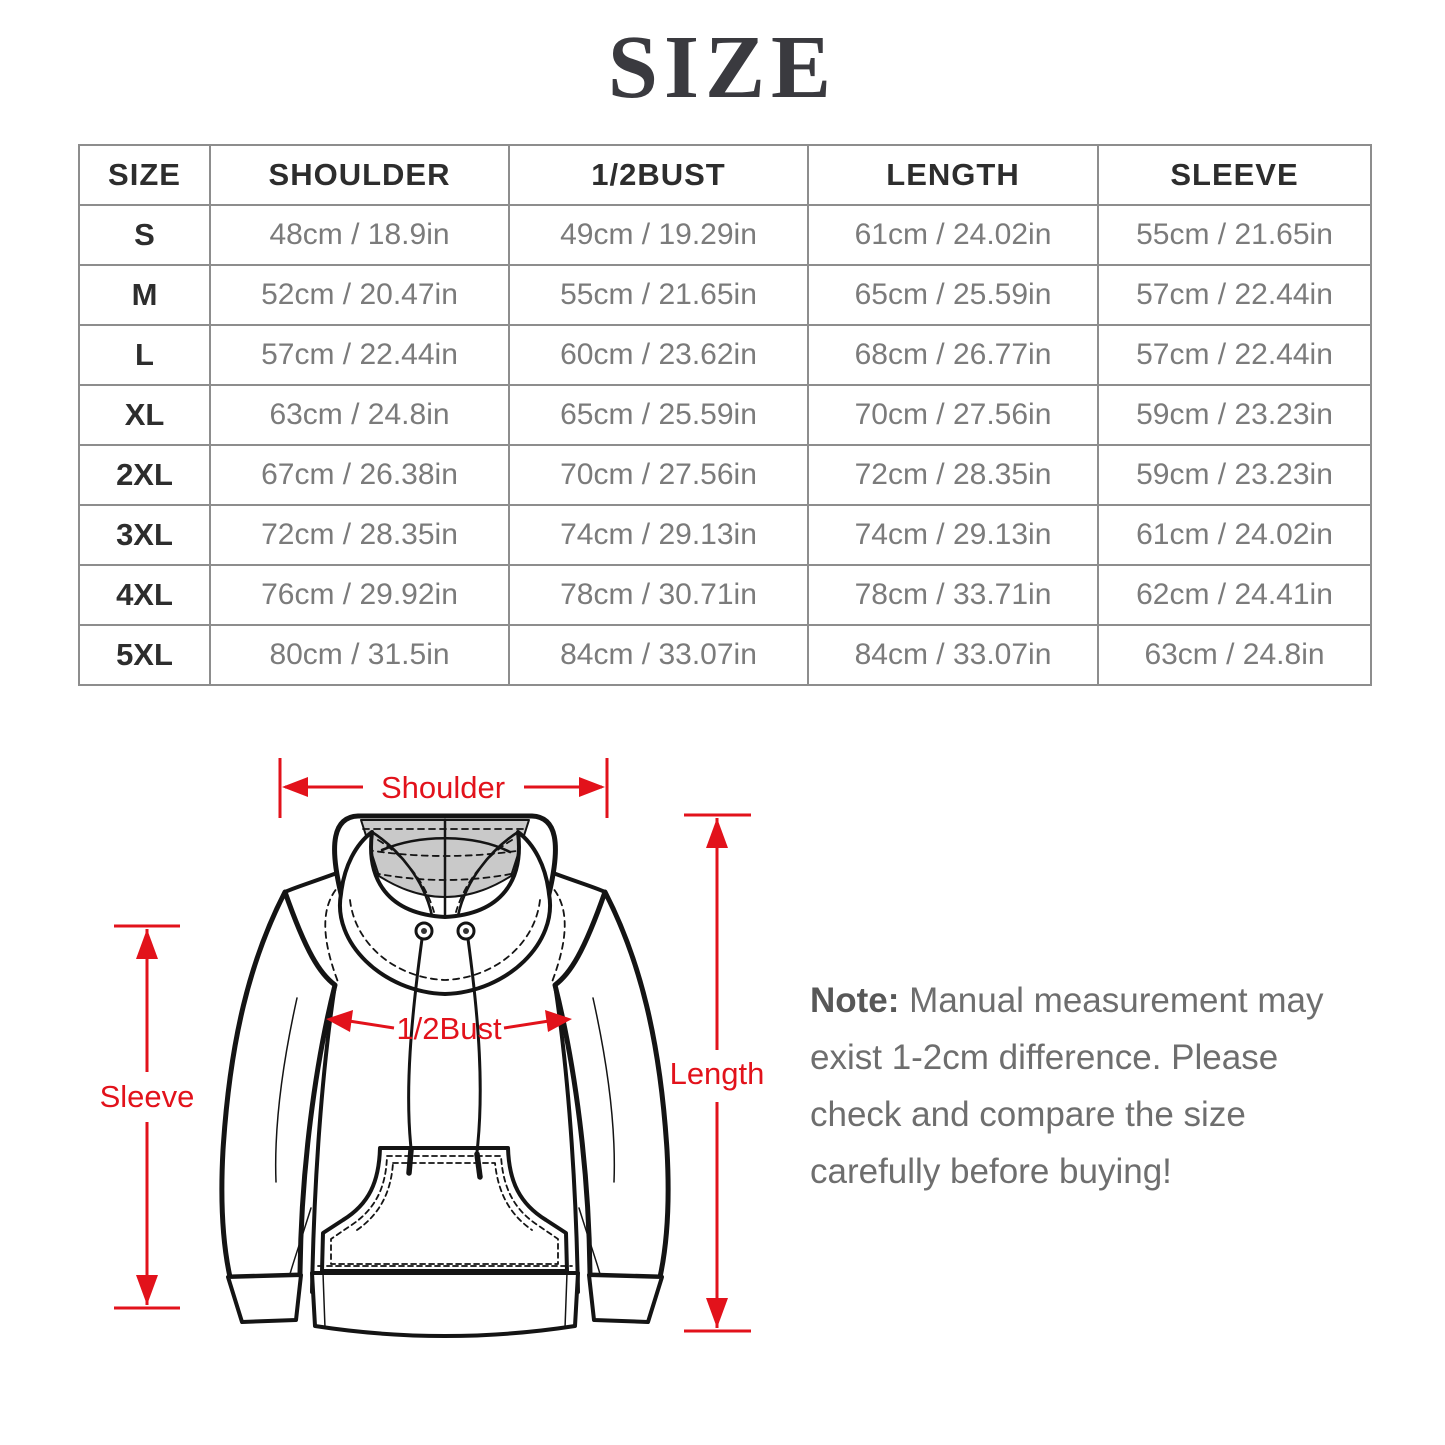 The image size is (1445, 1445). I want to click on right-sleeve-crease, so click(597, 1136).